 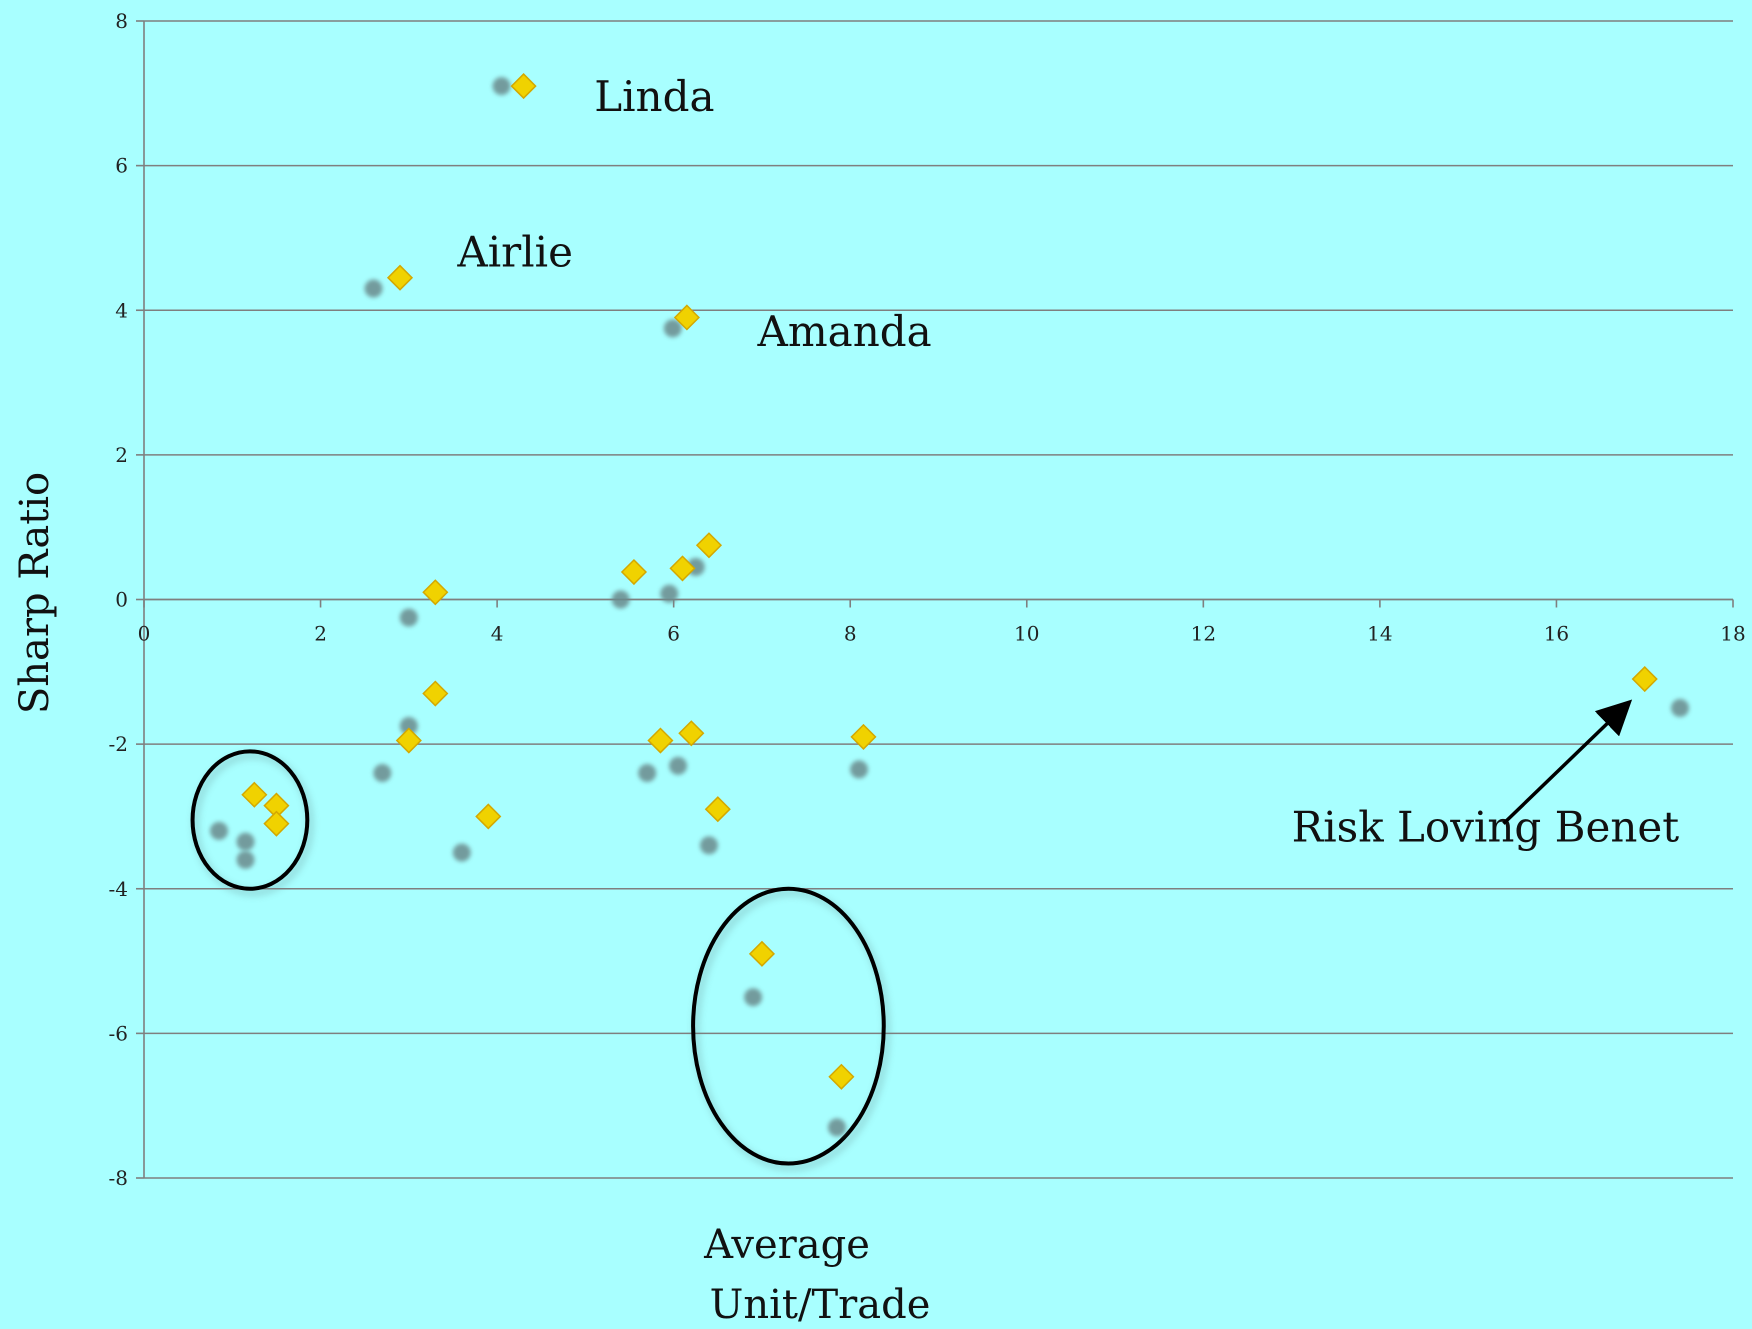 I want to click on x-tick-label: 10, so click(x=1026, y=634).